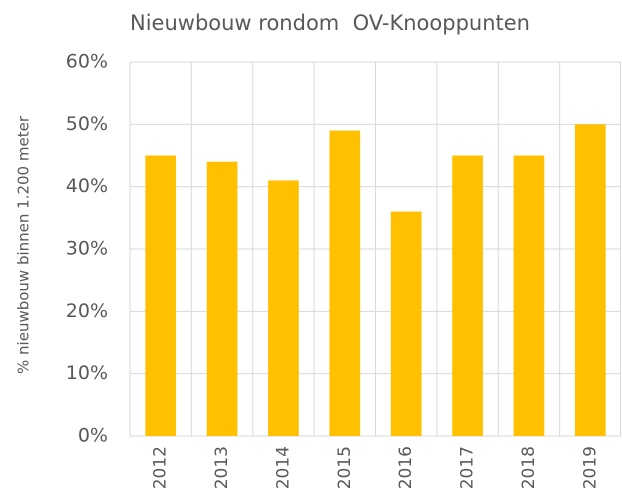 The height and width of the screenshot is (497, 622). What do you see at coordinates (161, 467) in the screenshot?
I see `x-tick-label: 2012` at bounding box center [161, 467].